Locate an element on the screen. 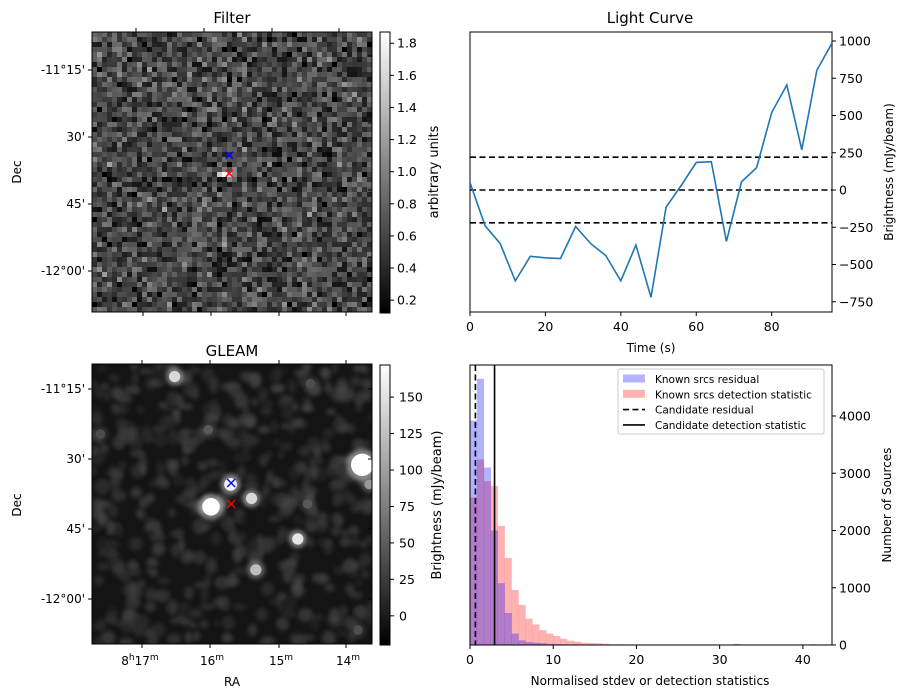 Image resolution: width=907 pixels, height=699 pixels. gleam-source is located at coordinates (307, 504).